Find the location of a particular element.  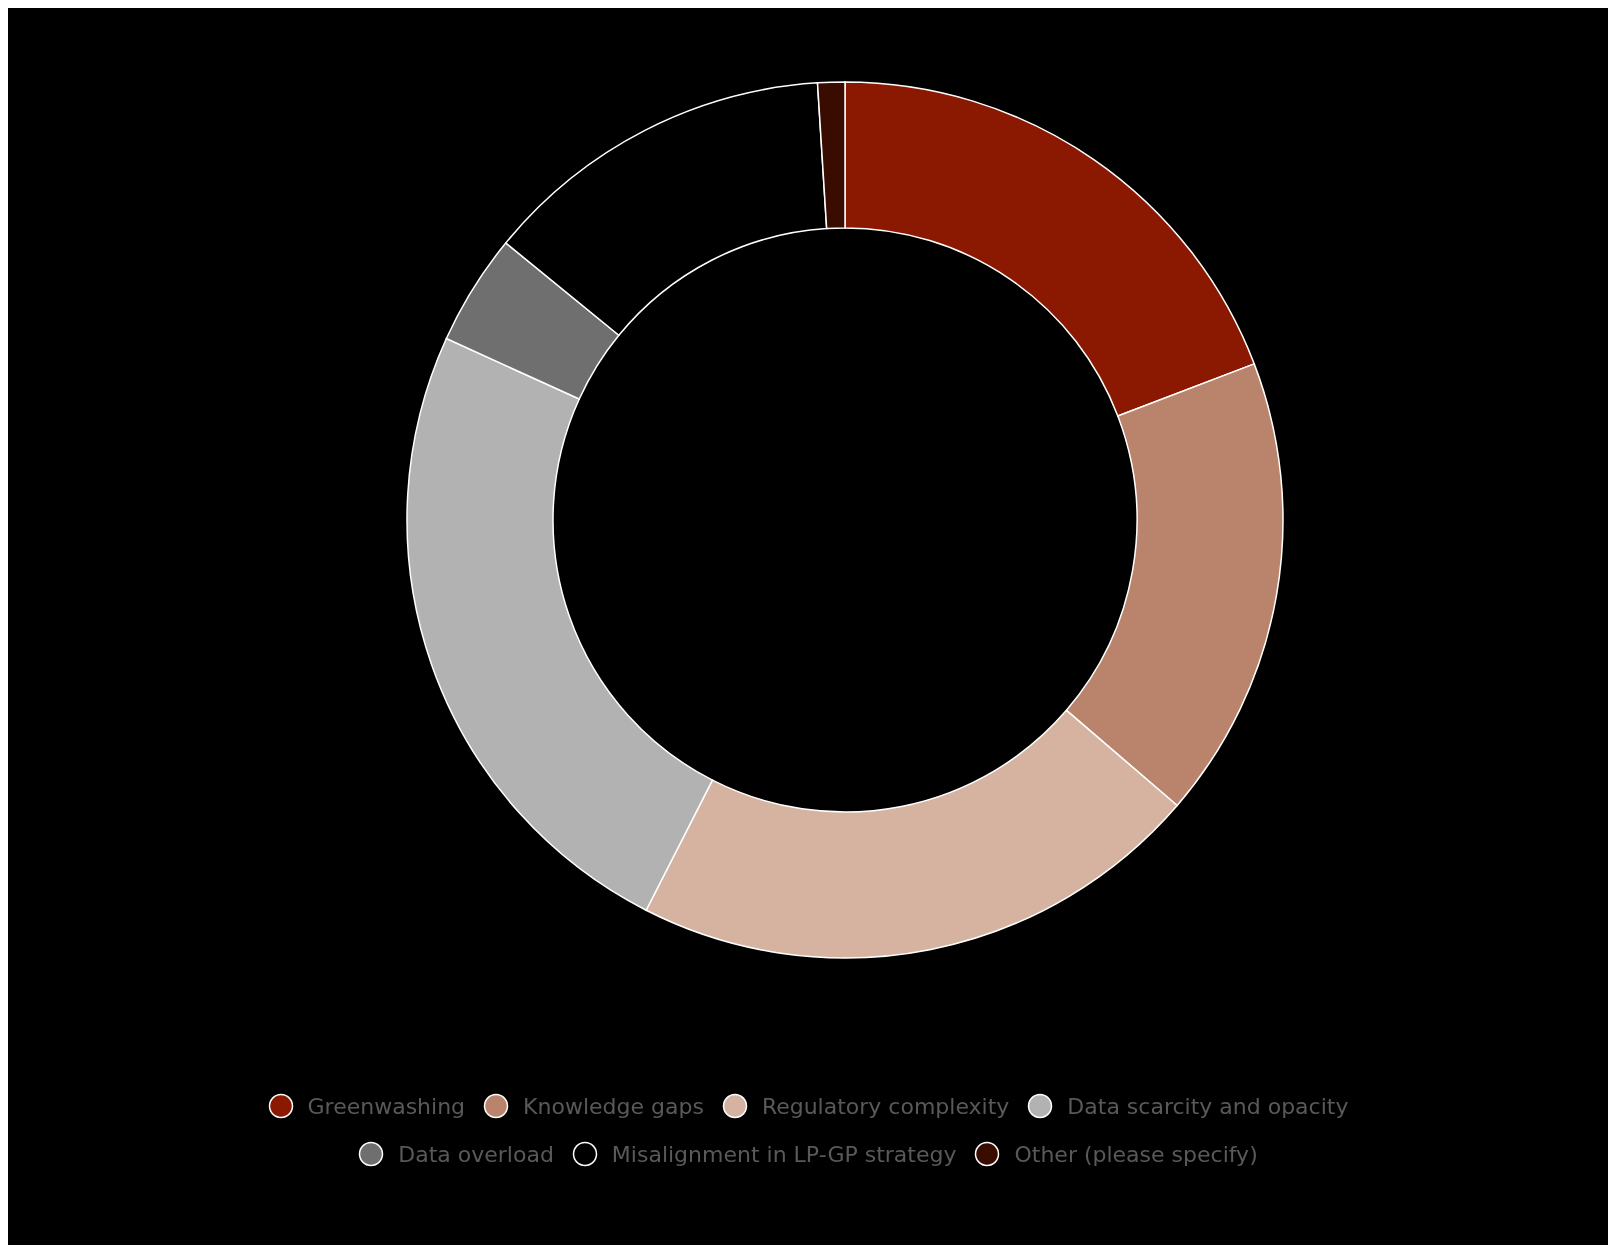

legend-label: Regulatory complexity is located at coordinates (885, 1106).